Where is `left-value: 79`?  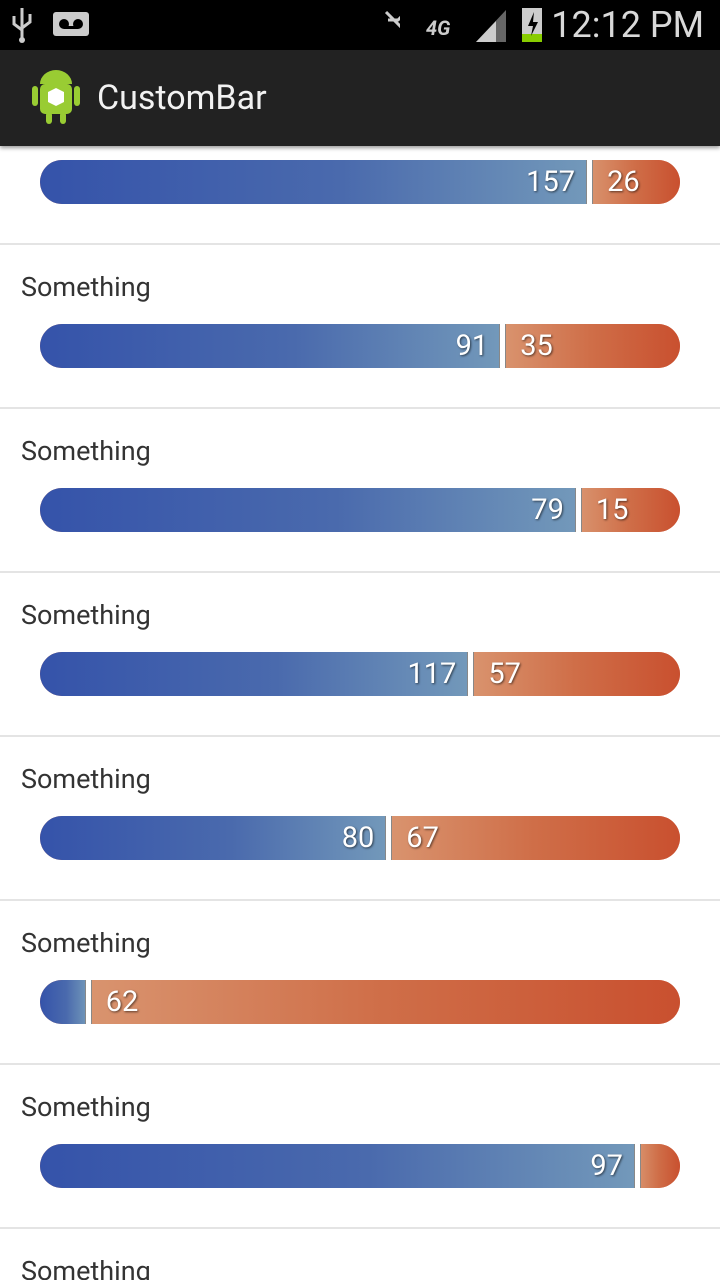 left-value: 79 is located at coordinates (547, 510).